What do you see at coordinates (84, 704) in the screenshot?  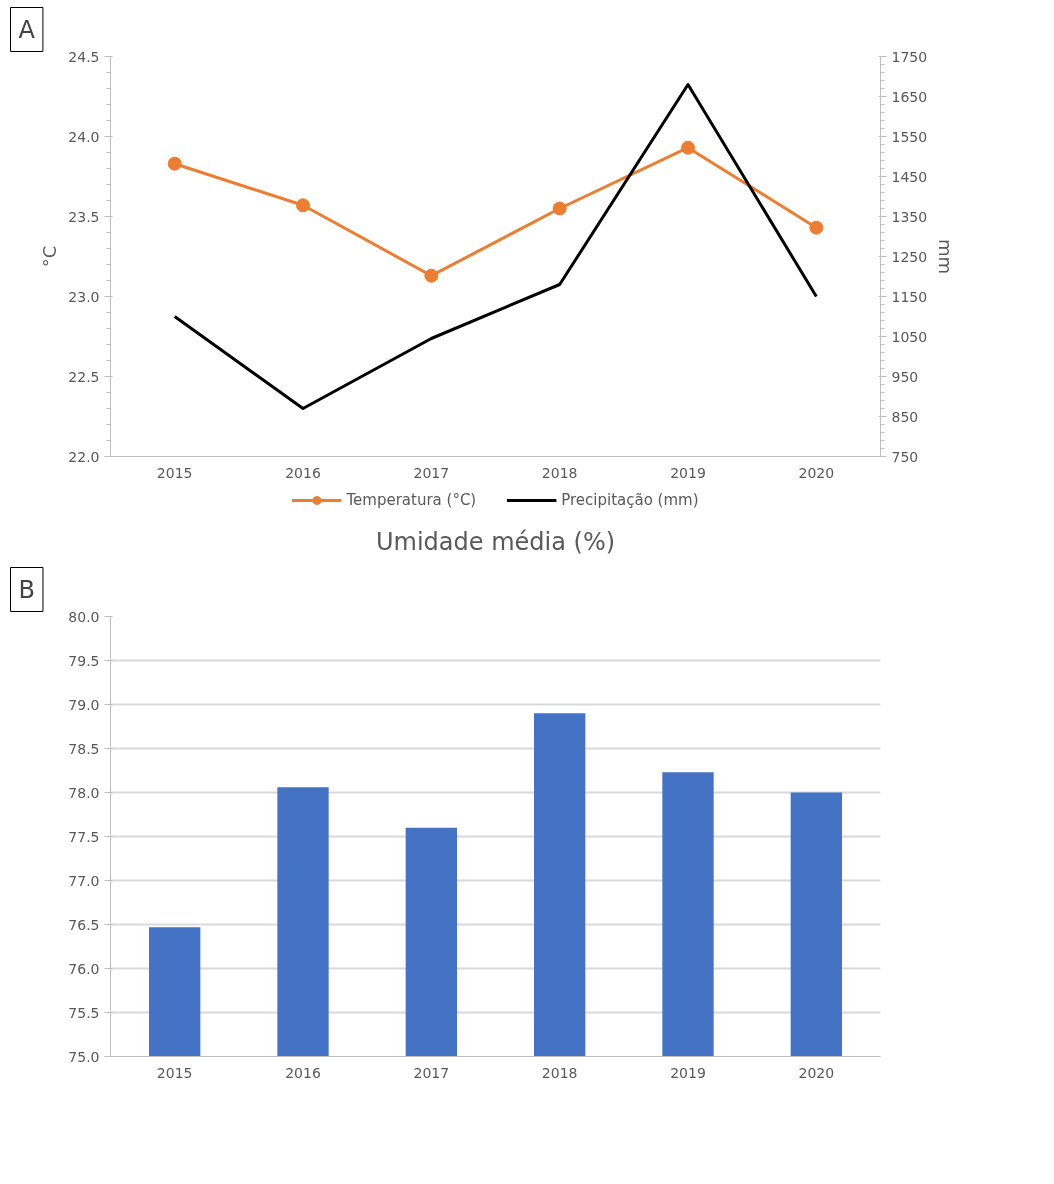 I see `y-tick-label: 79.0` at bounding box center [84, 704].